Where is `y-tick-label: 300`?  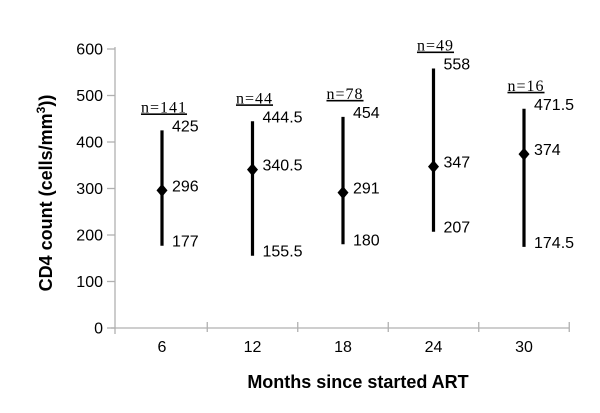
y-tick-label: 300 is located at coordinates (89, 189).